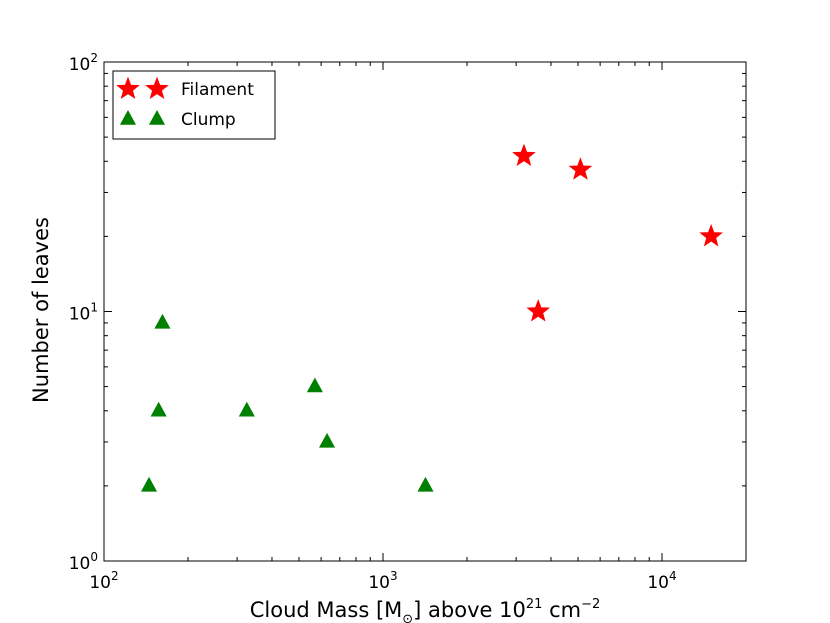 The height and width of the screenshot is (623, 830). I want to click on legend: Filament Clump, so click(194, 105).